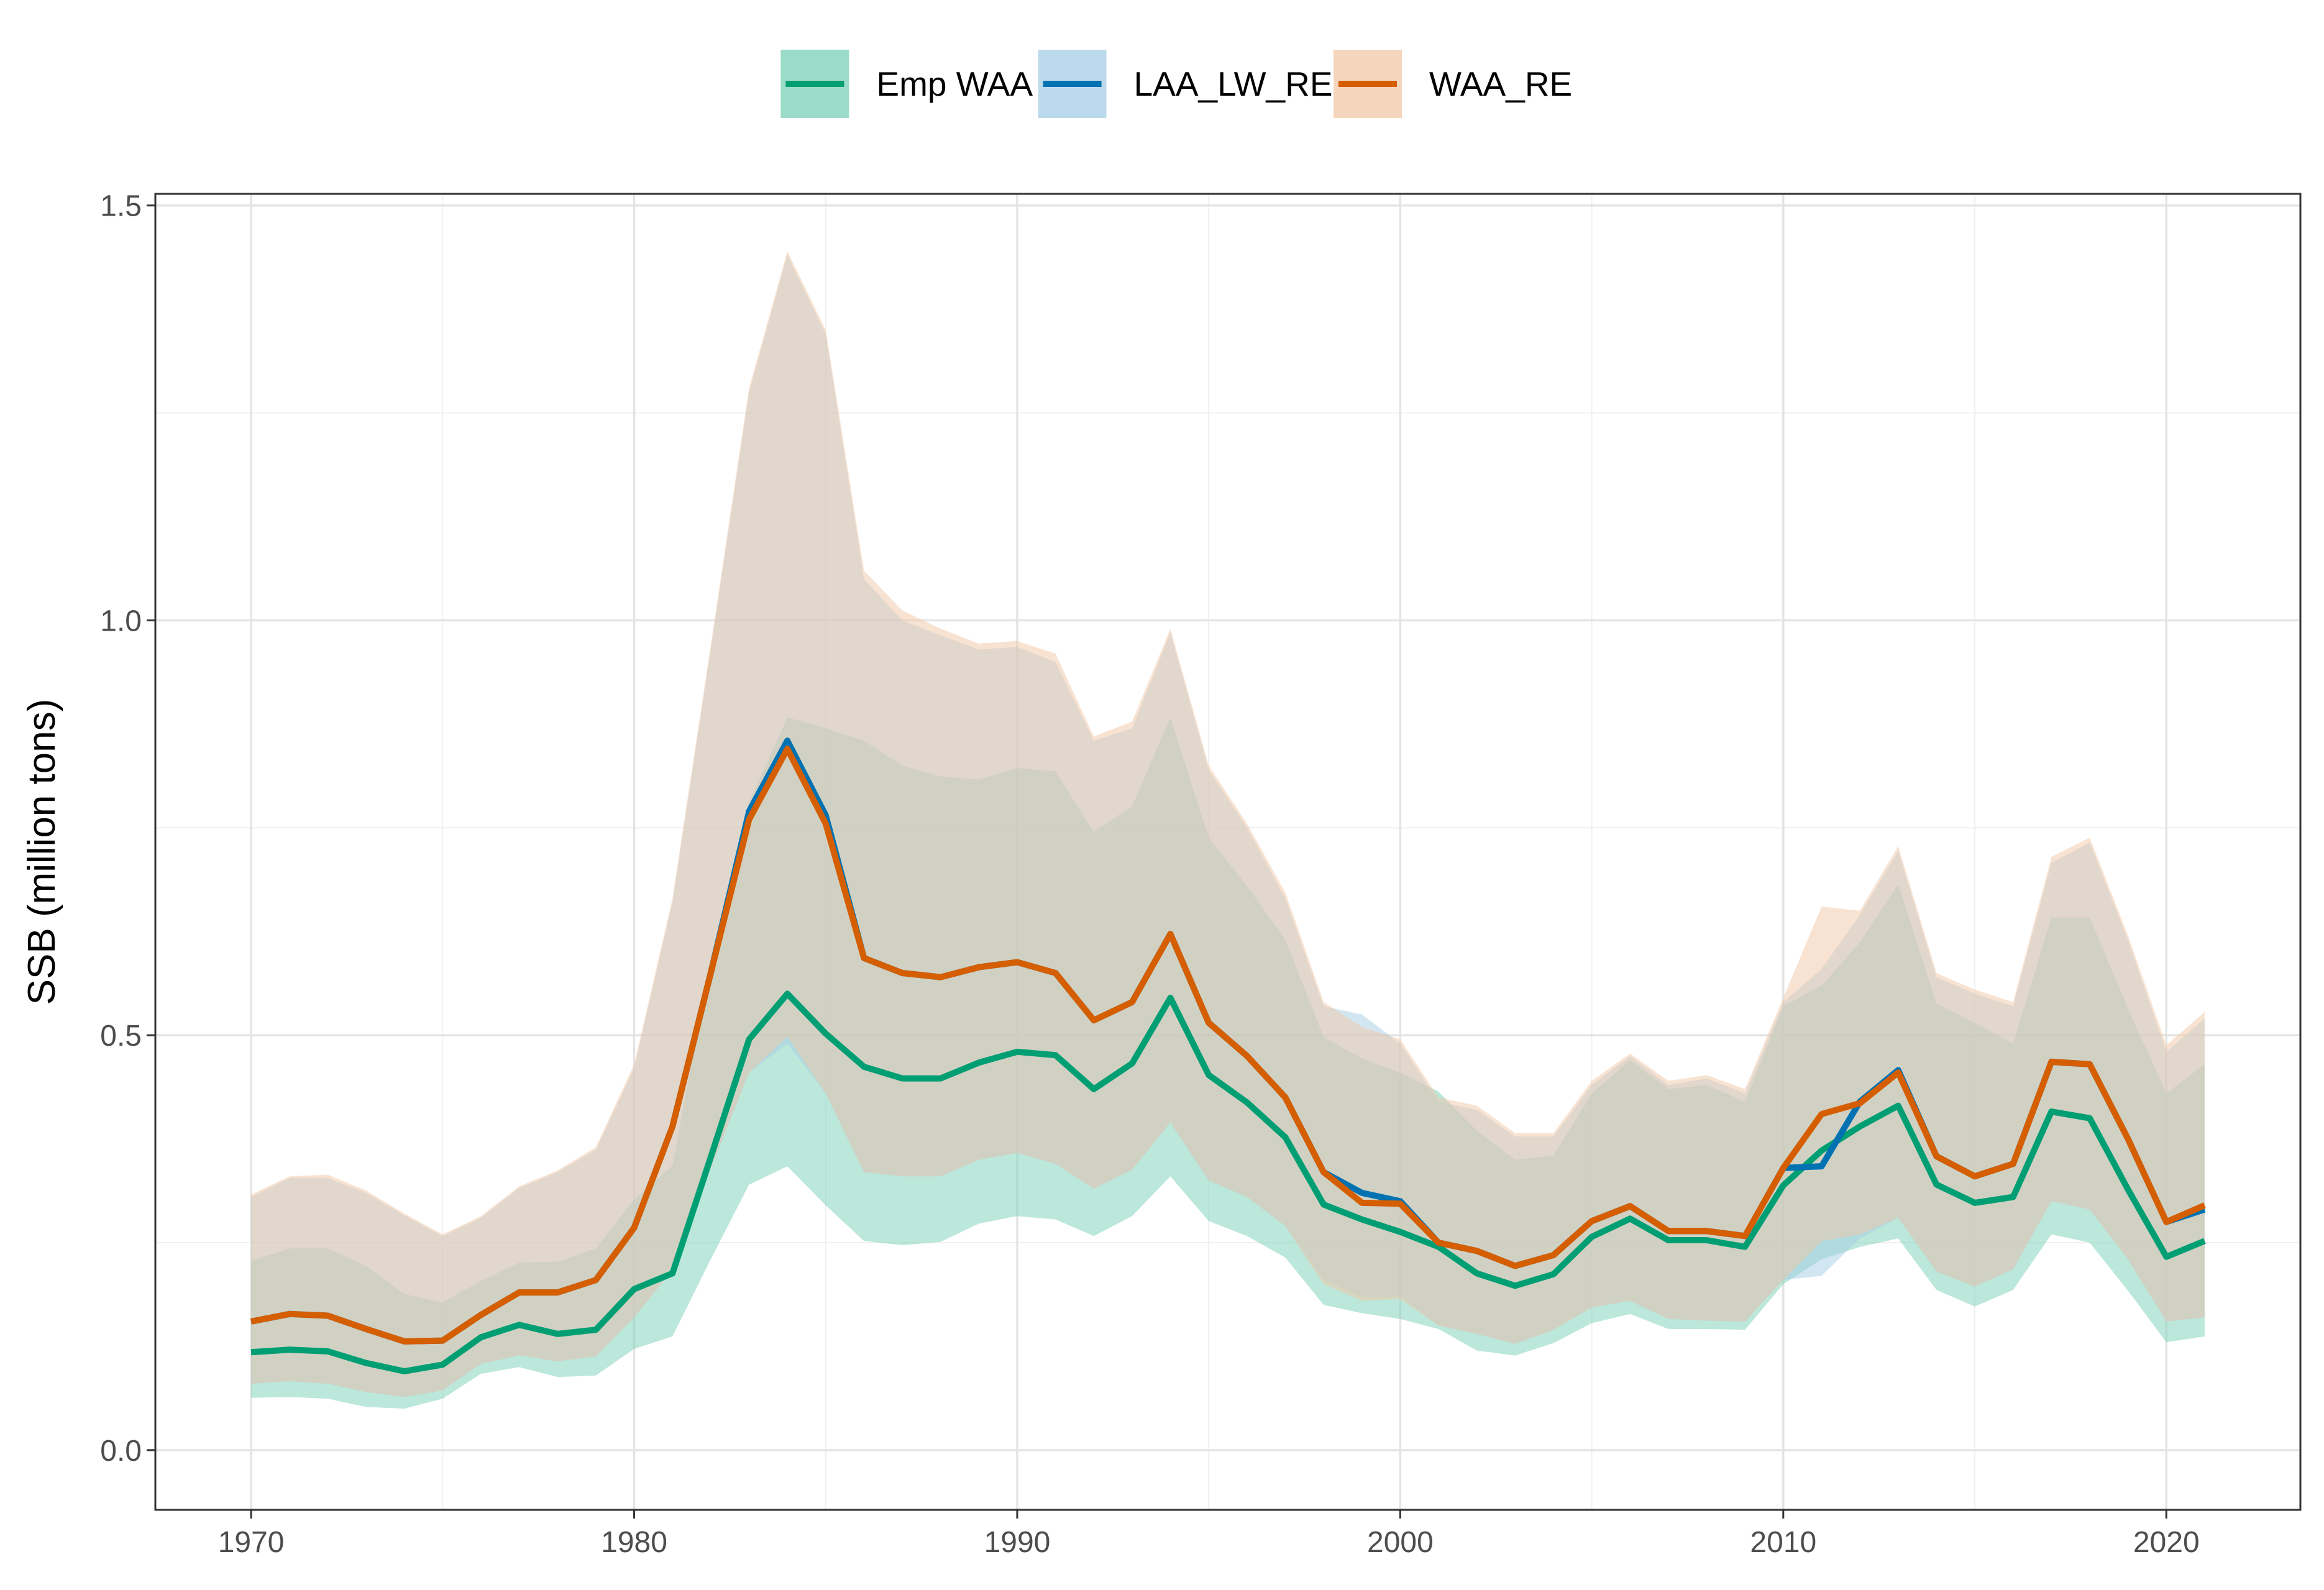 This screenshot has width=2324, height=1590. What do you see at coordinates (121, 206) in the screenshot?
I see `y-tick-label: 1.5` at bounding box center [121, 206].